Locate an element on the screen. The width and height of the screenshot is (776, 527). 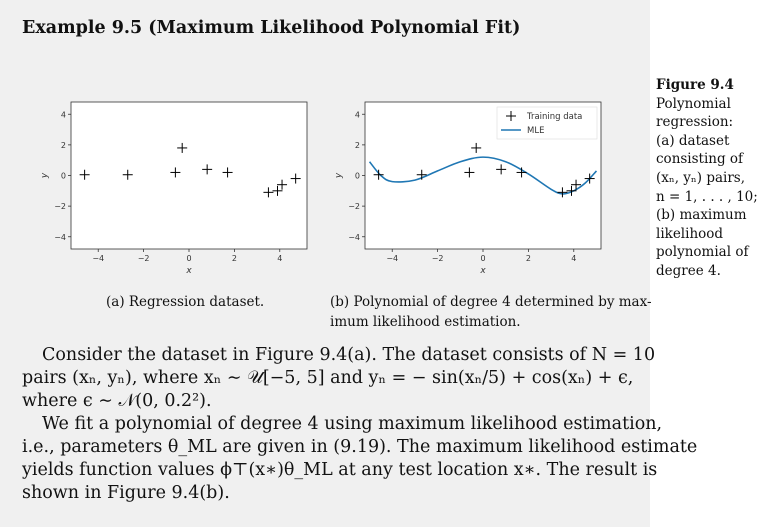
sidebar-line: polynomial of is located at coordinates (702, 252).